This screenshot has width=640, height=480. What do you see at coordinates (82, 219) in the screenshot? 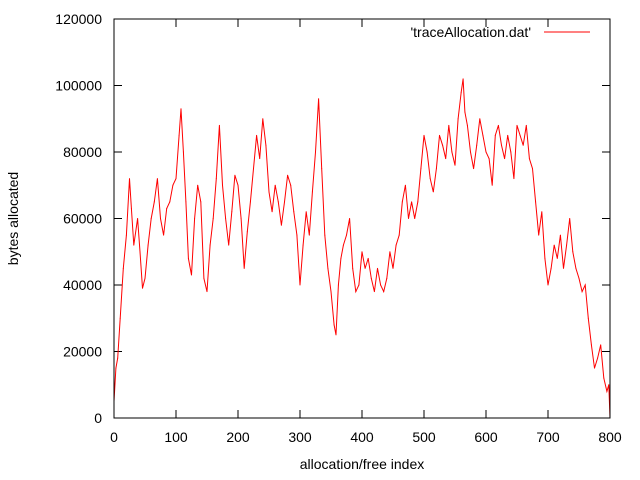
I see `y-tick-label: 60000` at bounding box center [82, 219].